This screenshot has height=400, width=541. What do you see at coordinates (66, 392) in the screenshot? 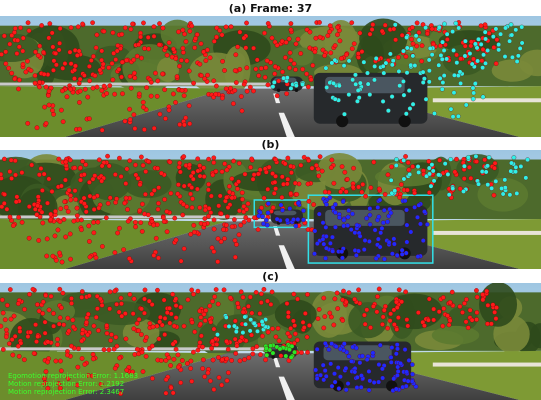
I see `status-line-motion-2: Motion reprojection Error: 2.3467` at bounding box center [66, 392].